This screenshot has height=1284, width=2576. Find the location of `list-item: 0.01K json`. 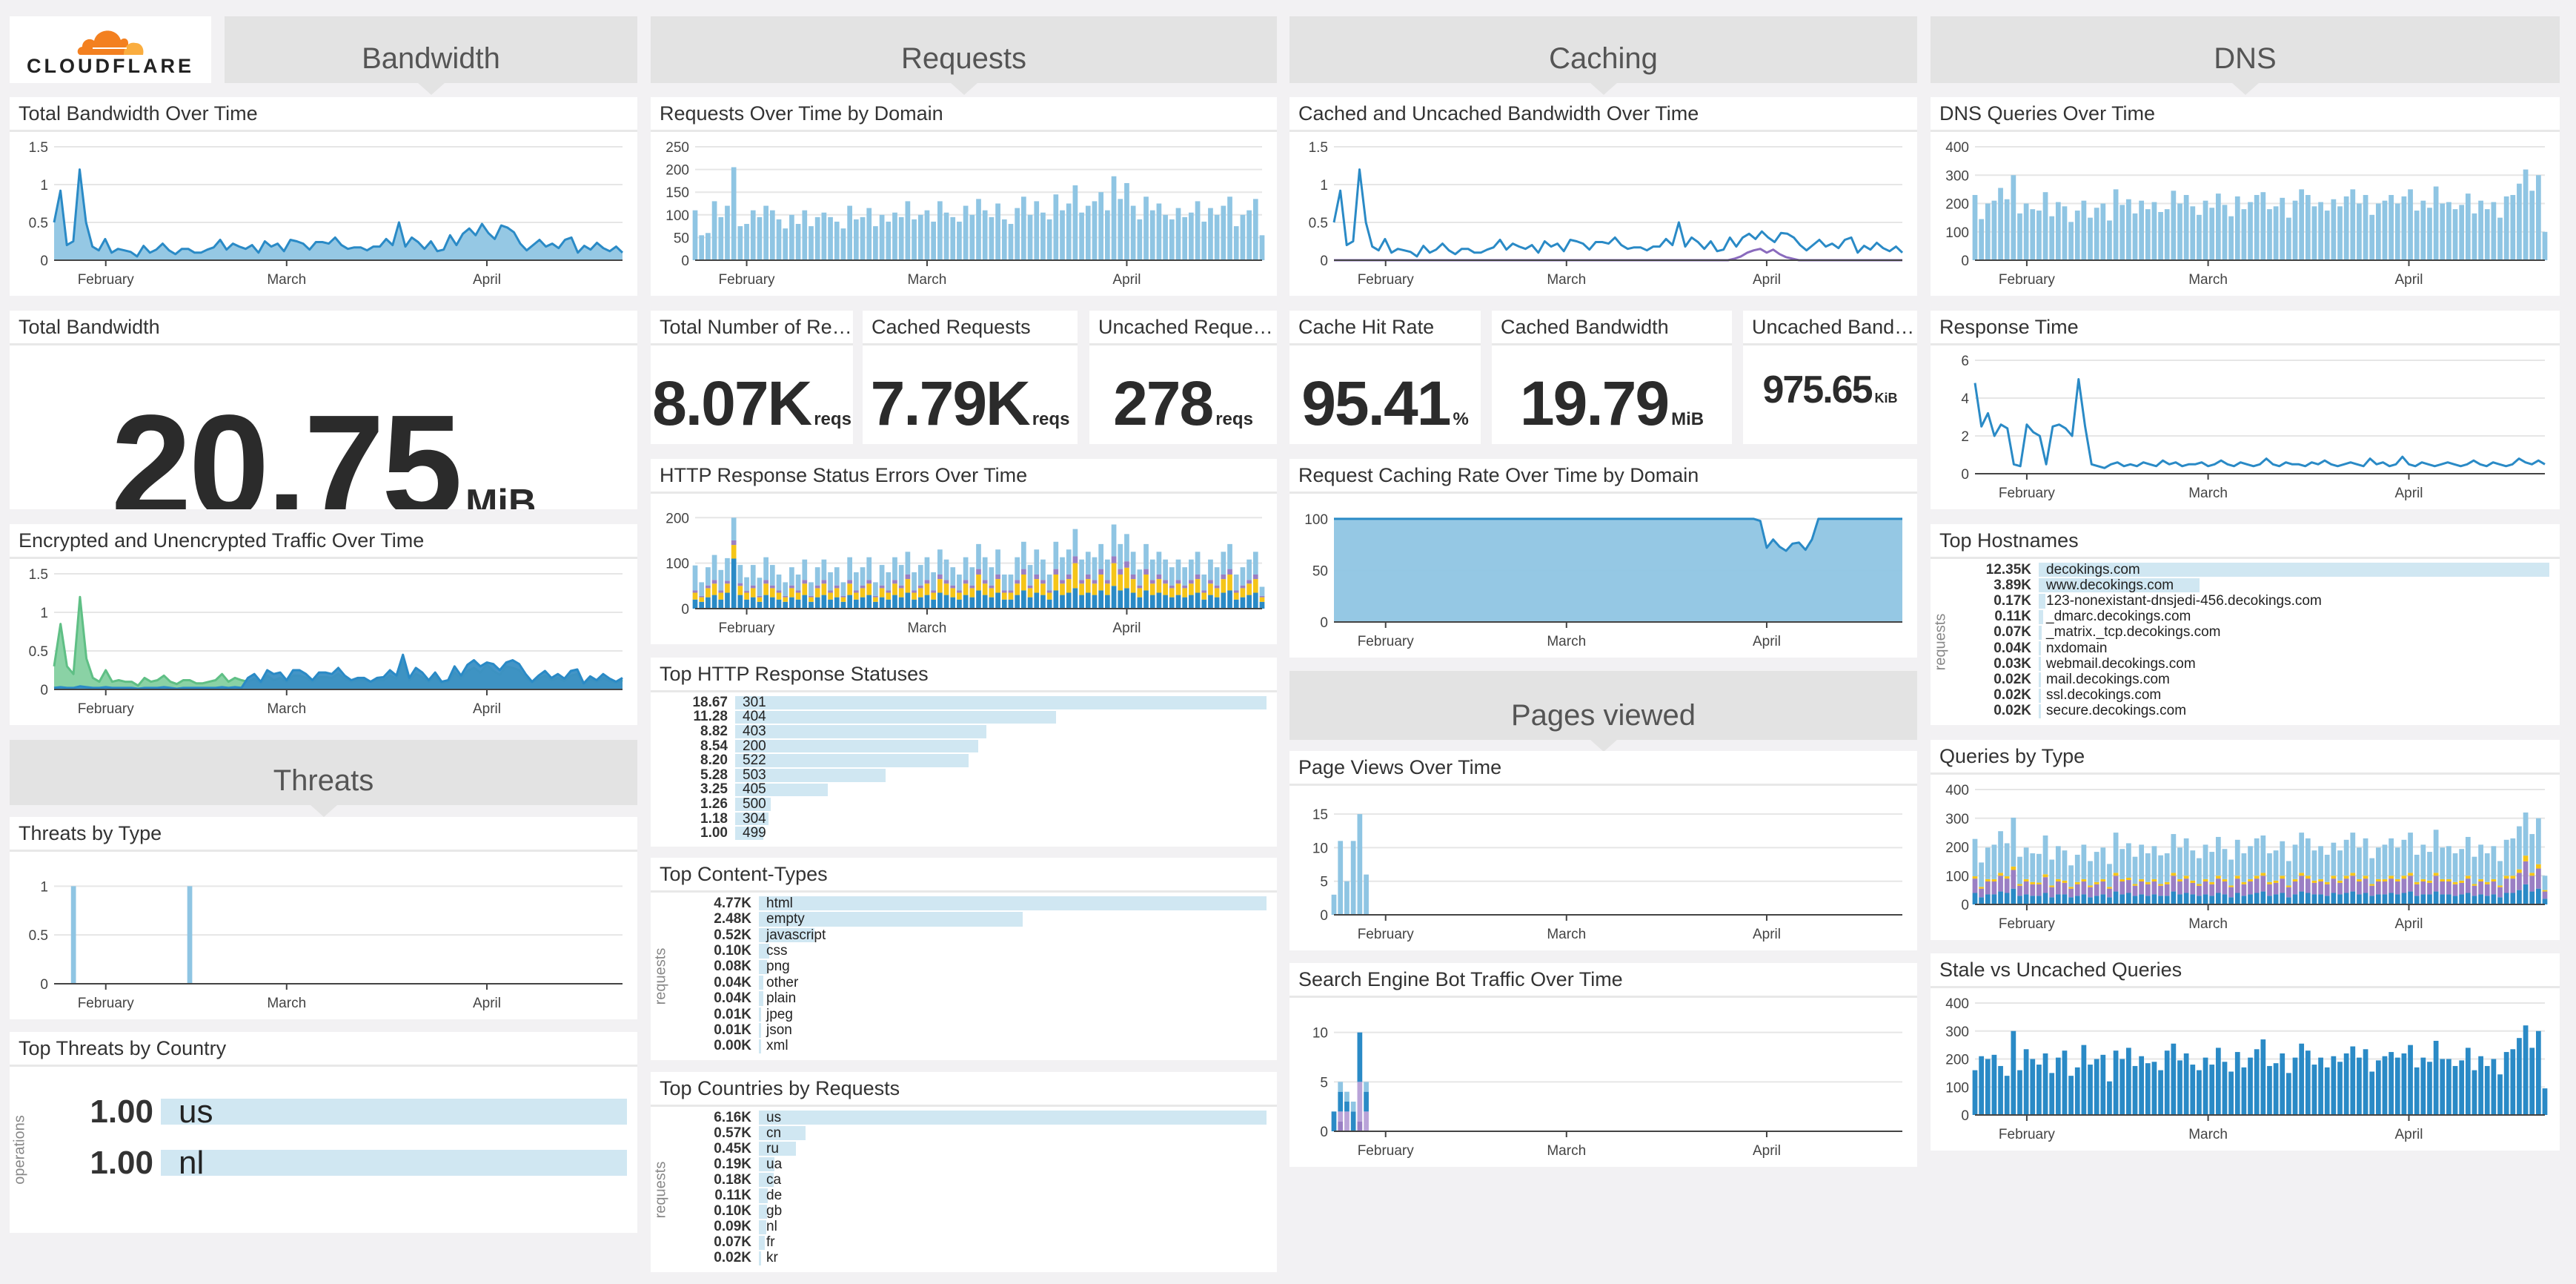

list-item: 0.01K json is located at coordinates (975, 1030).